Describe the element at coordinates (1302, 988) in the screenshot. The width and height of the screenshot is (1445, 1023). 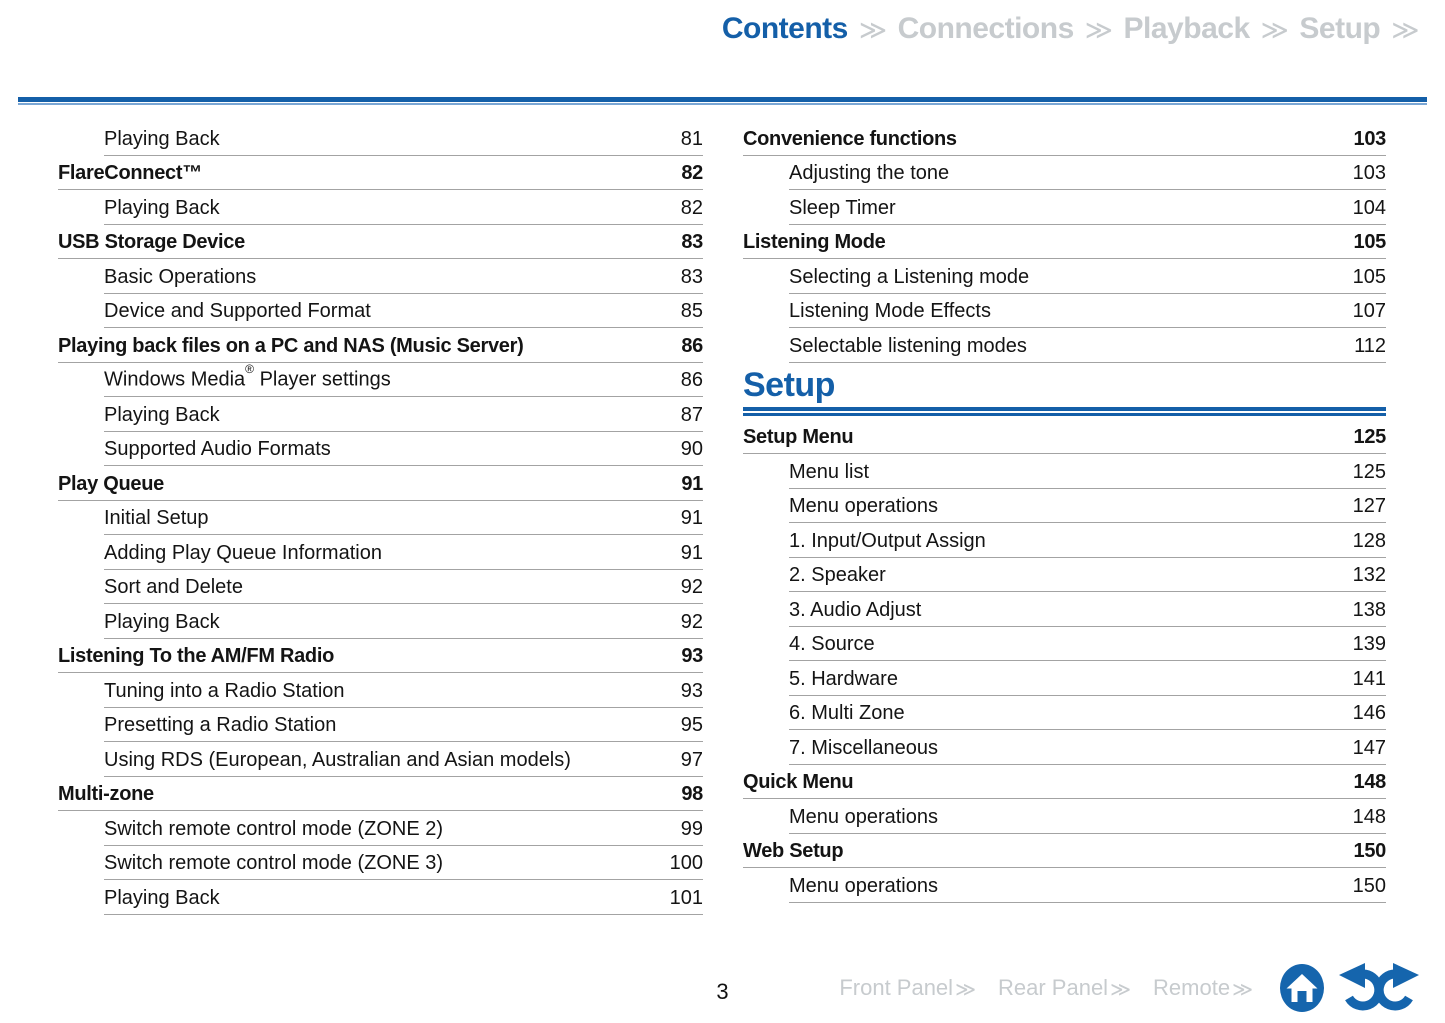
I see `home-icon` at that location.